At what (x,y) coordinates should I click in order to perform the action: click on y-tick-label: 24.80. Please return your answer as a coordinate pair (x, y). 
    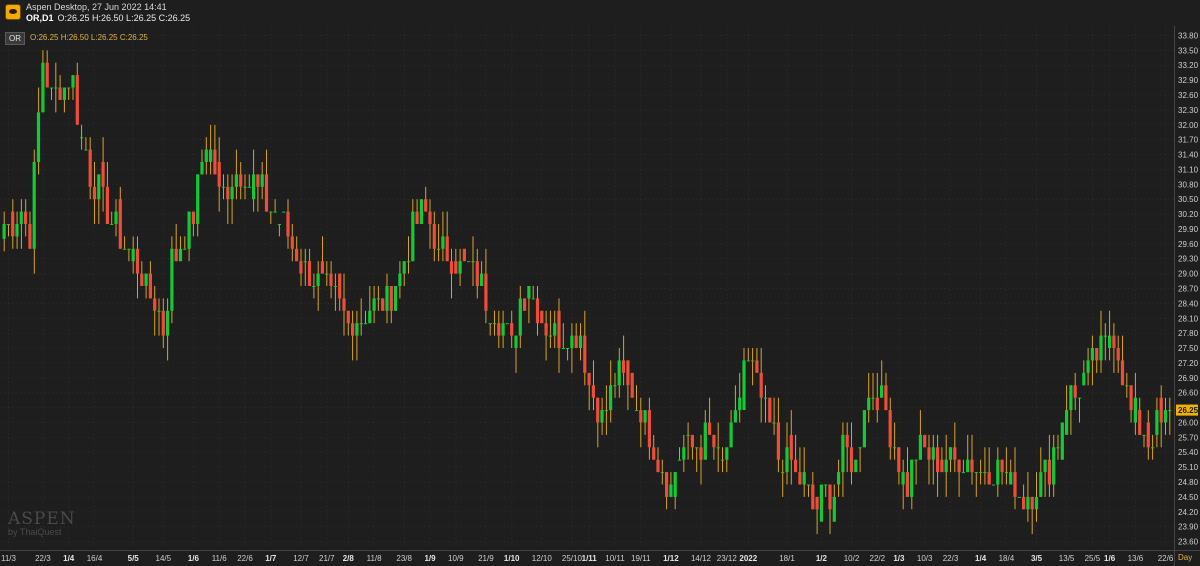
    Looking at the image, I should click on (1188, 482).